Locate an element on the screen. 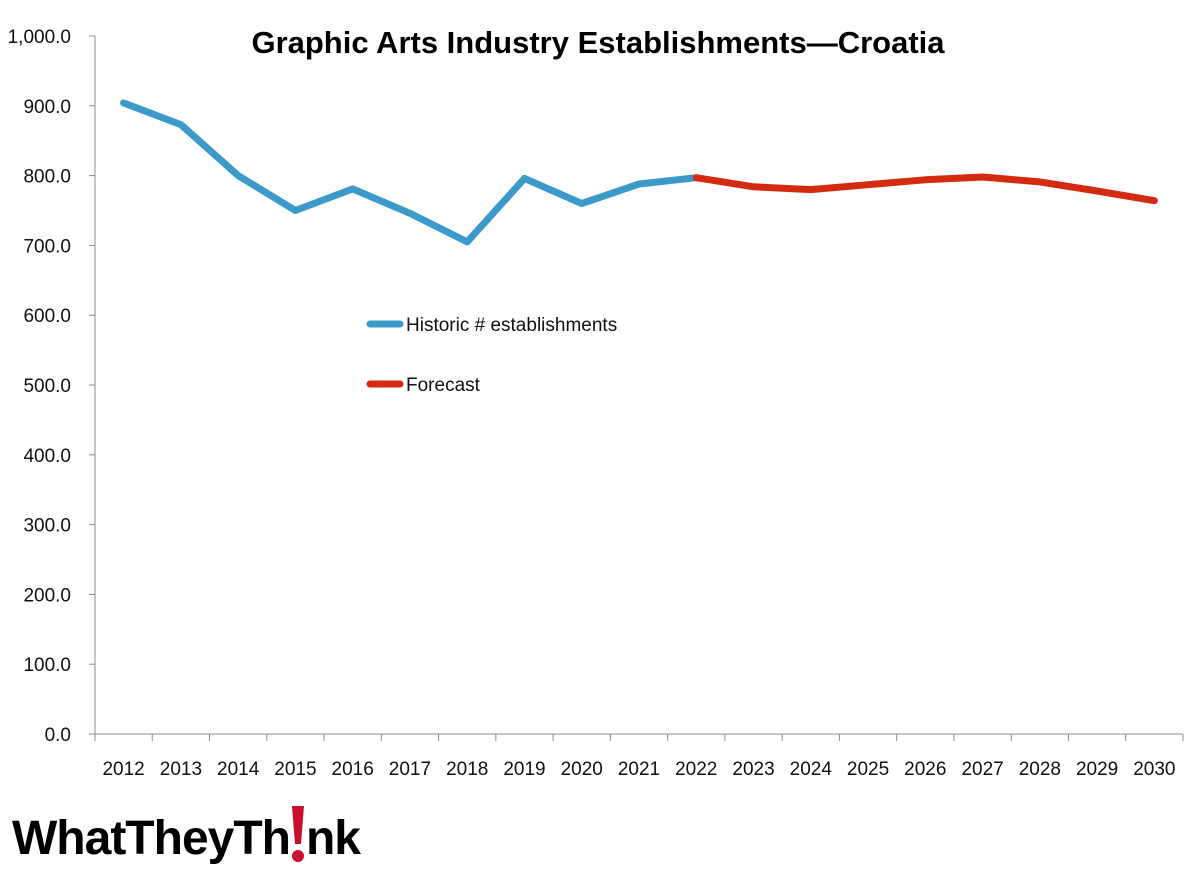 The width and height of the screenshot is (1200, 872). y-tick-label: 1,000.0 is located at coordinates (39, 37).